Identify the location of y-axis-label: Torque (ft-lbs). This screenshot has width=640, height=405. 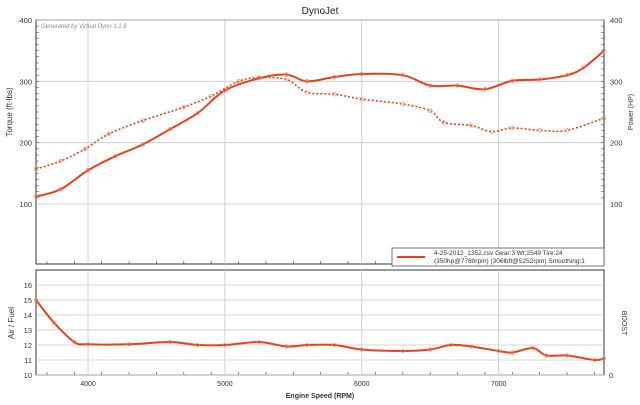
(9, 112).